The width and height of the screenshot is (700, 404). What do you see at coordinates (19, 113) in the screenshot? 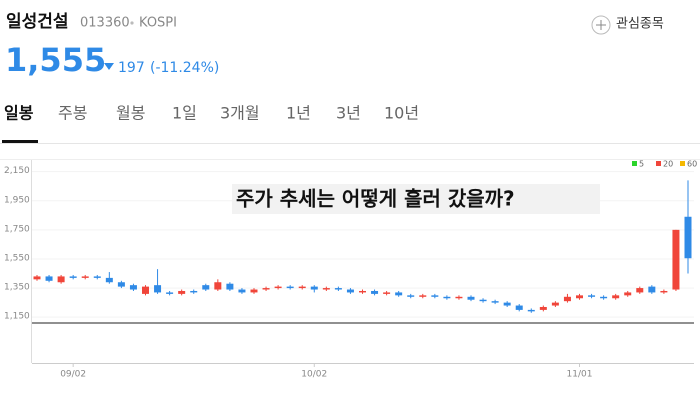
I see `tab: 일봉` at bounding box center [19, 113].